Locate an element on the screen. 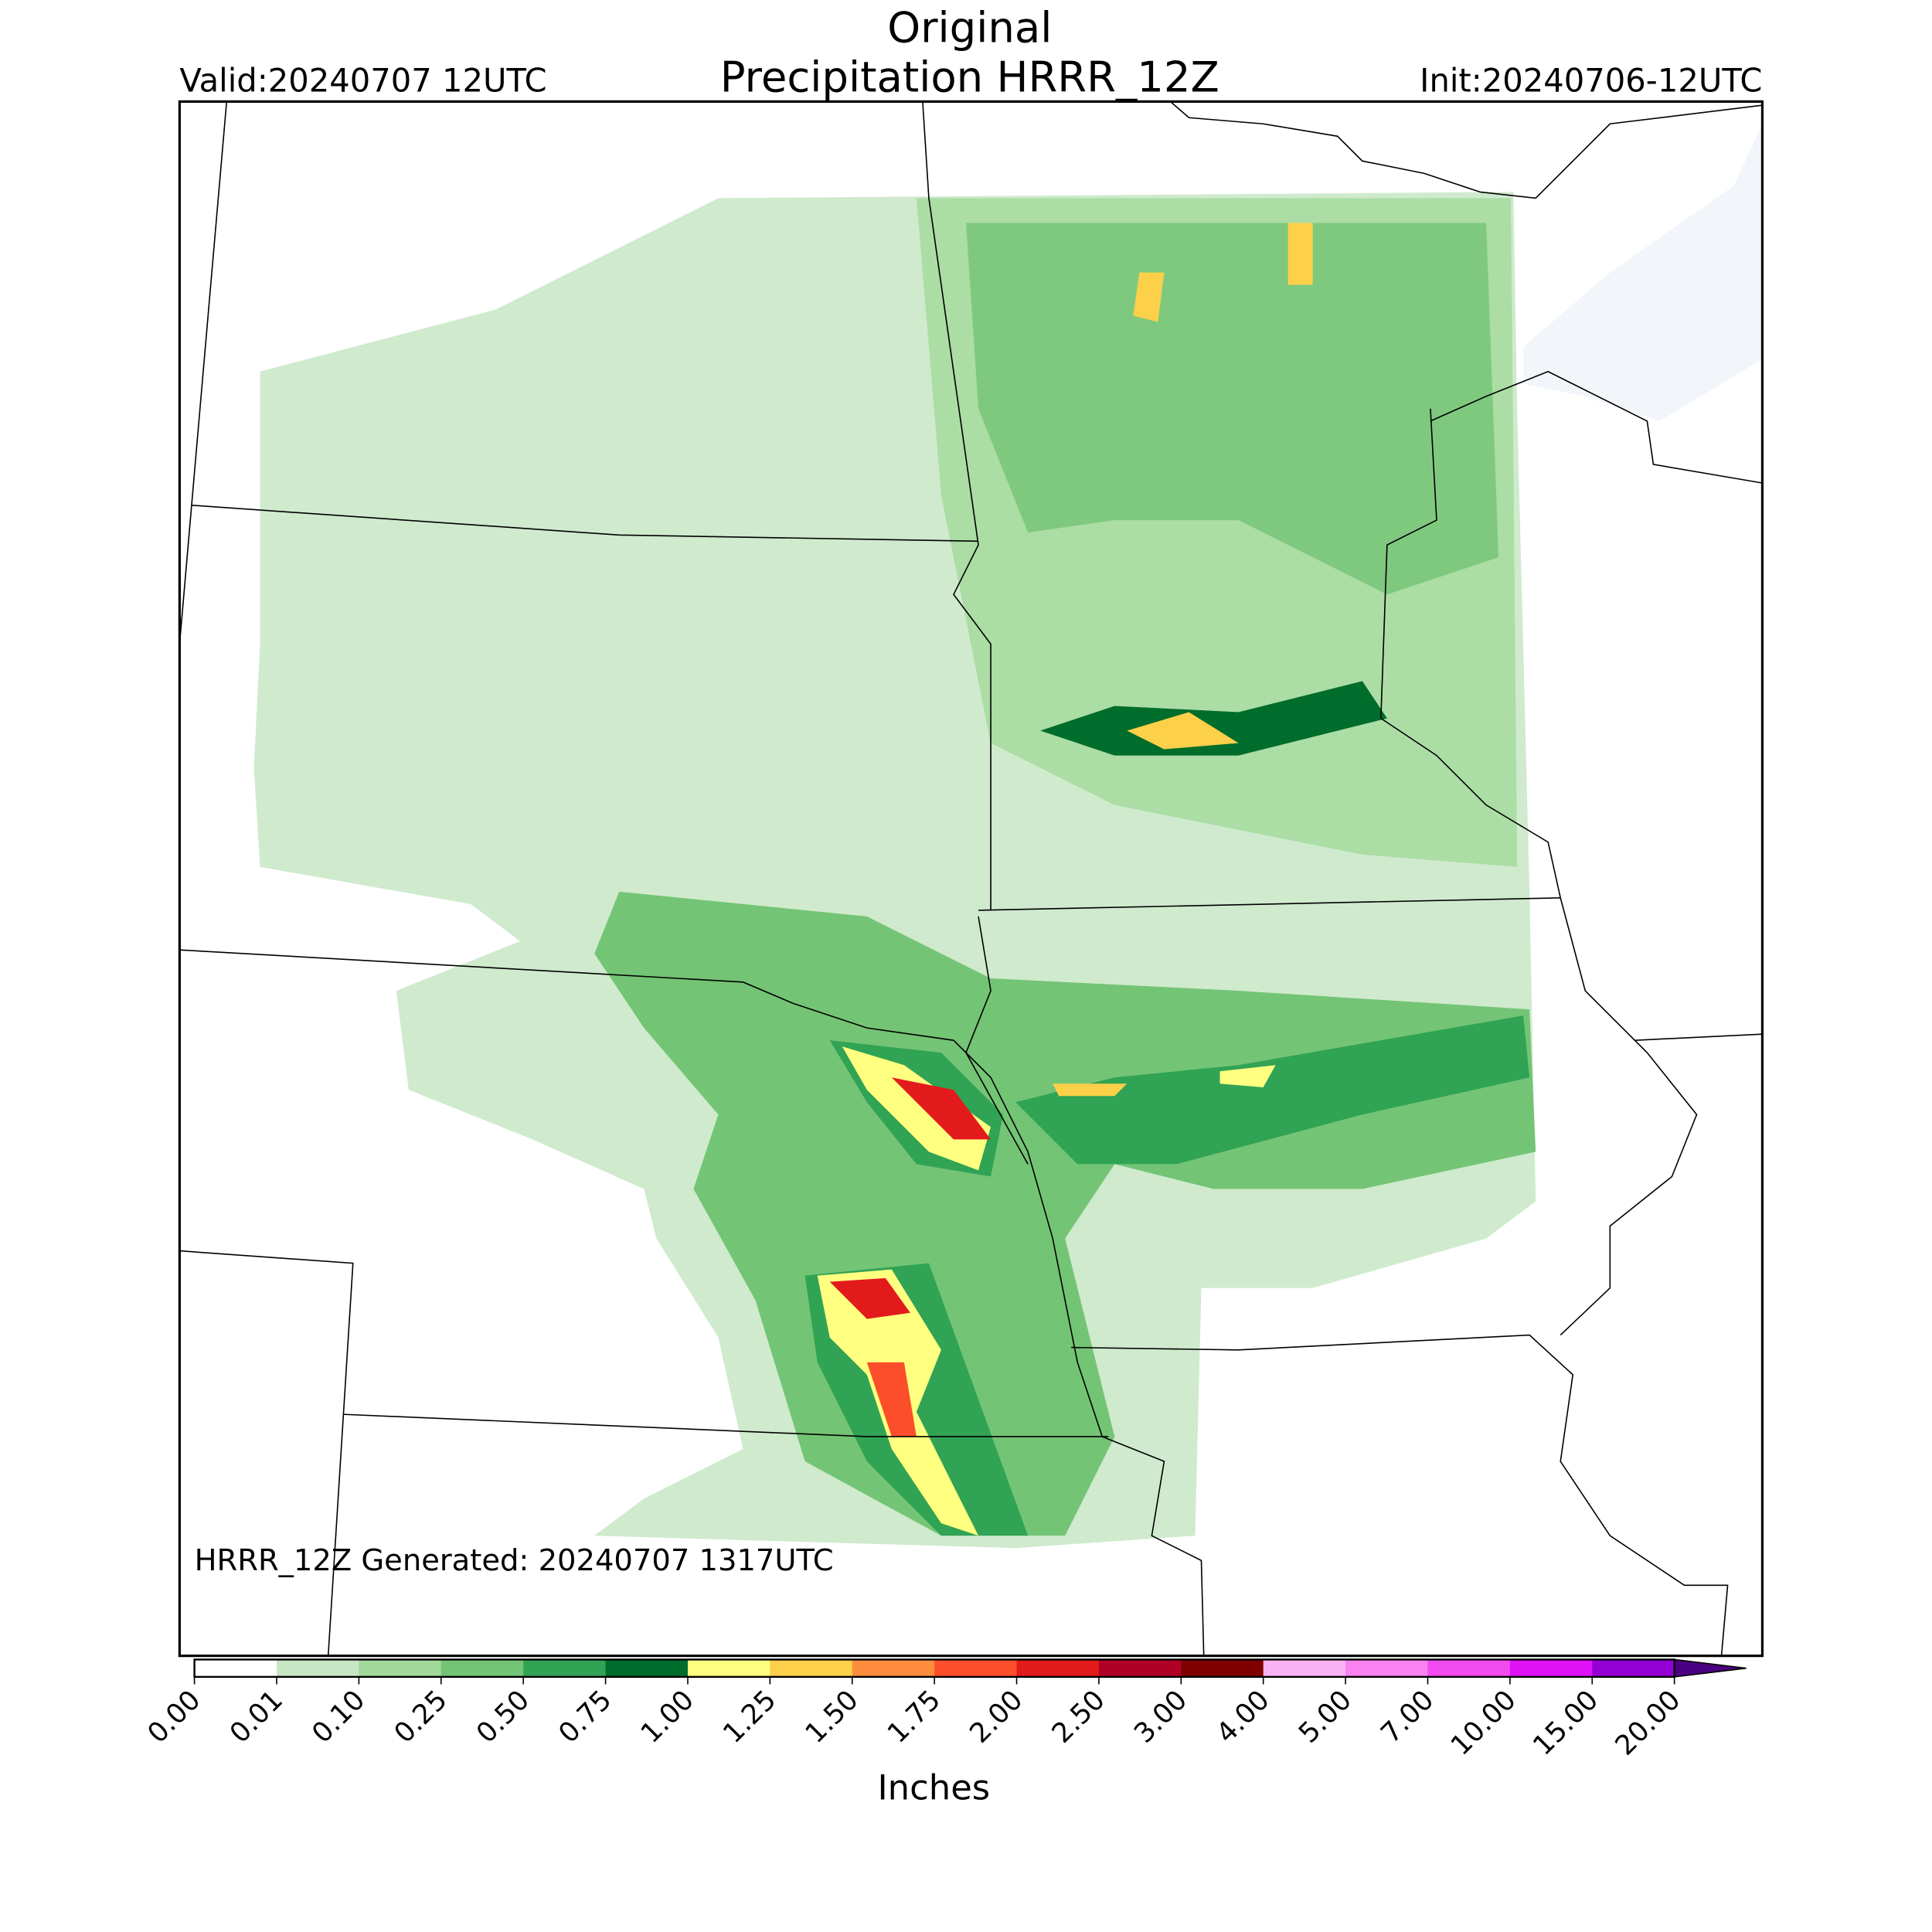  color-extension is located at coordinates (1710, 1668).